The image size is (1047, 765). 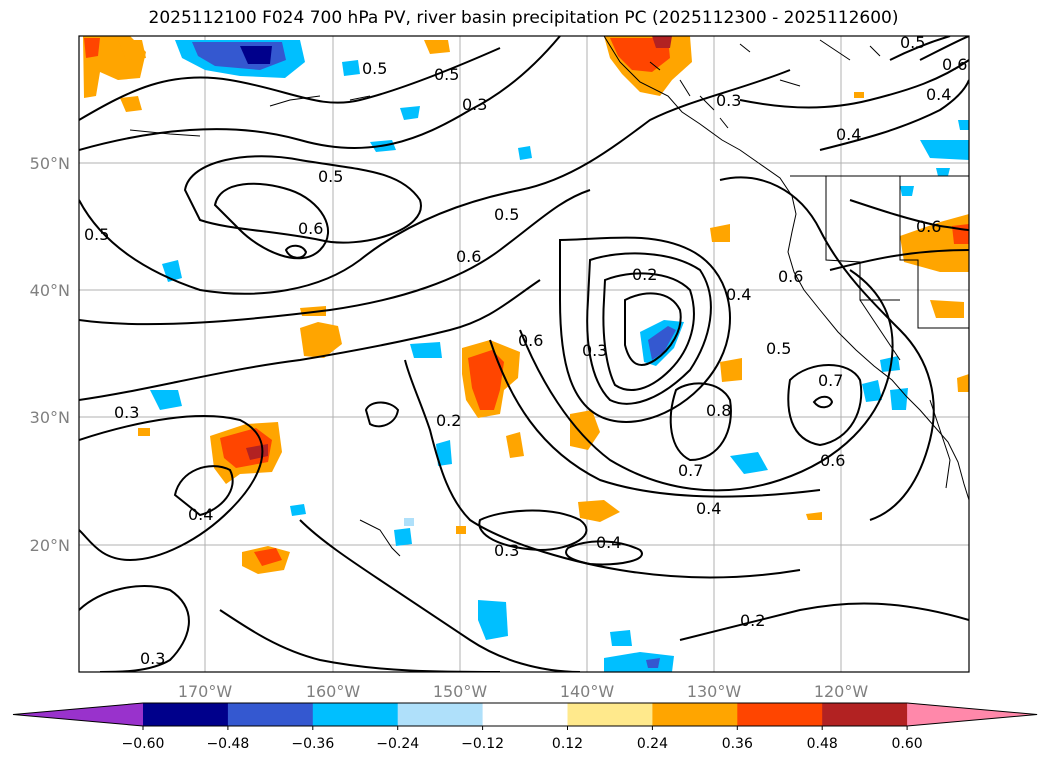 What do you see at coordinates (333, 691) in the screenshot?
I see `lon-label-160w: 160°W` at bounding box center [333, 691].